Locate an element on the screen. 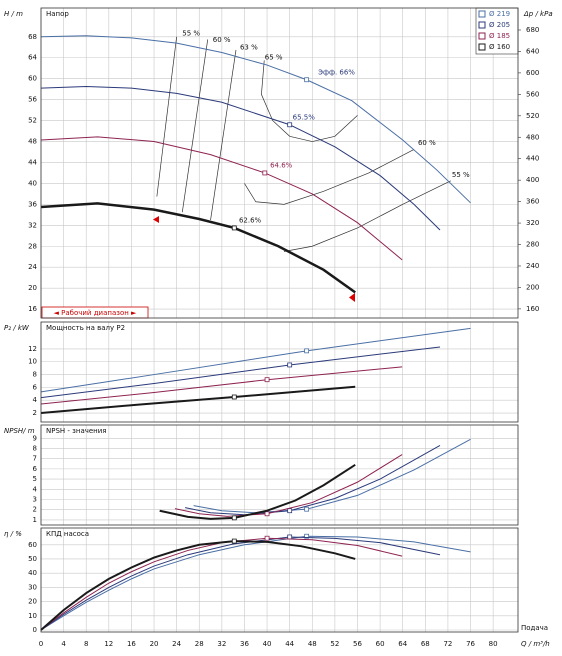  y-tick-label: 32 is located at coordinates (32, 225).